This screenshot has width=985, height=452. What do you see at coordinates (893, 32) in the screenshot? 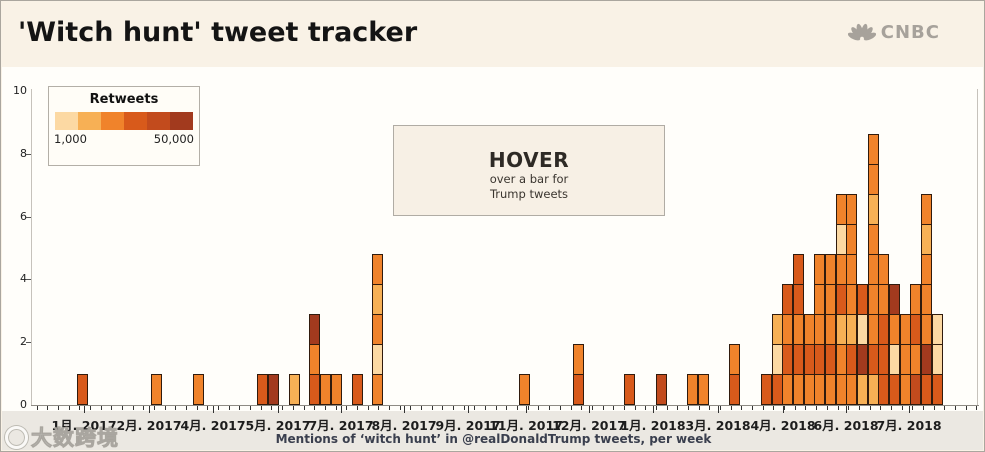
I see `cnbc-logo: CNBC` at bounding box center [893, 32].